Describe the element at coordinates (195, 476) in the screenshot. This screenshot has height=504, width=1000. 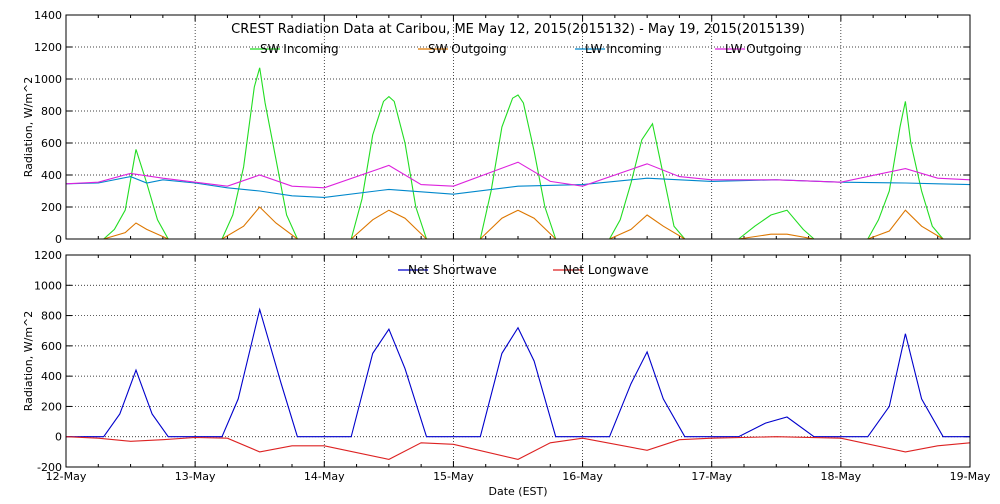
I see `x-tick-label: 13-May` at that location.